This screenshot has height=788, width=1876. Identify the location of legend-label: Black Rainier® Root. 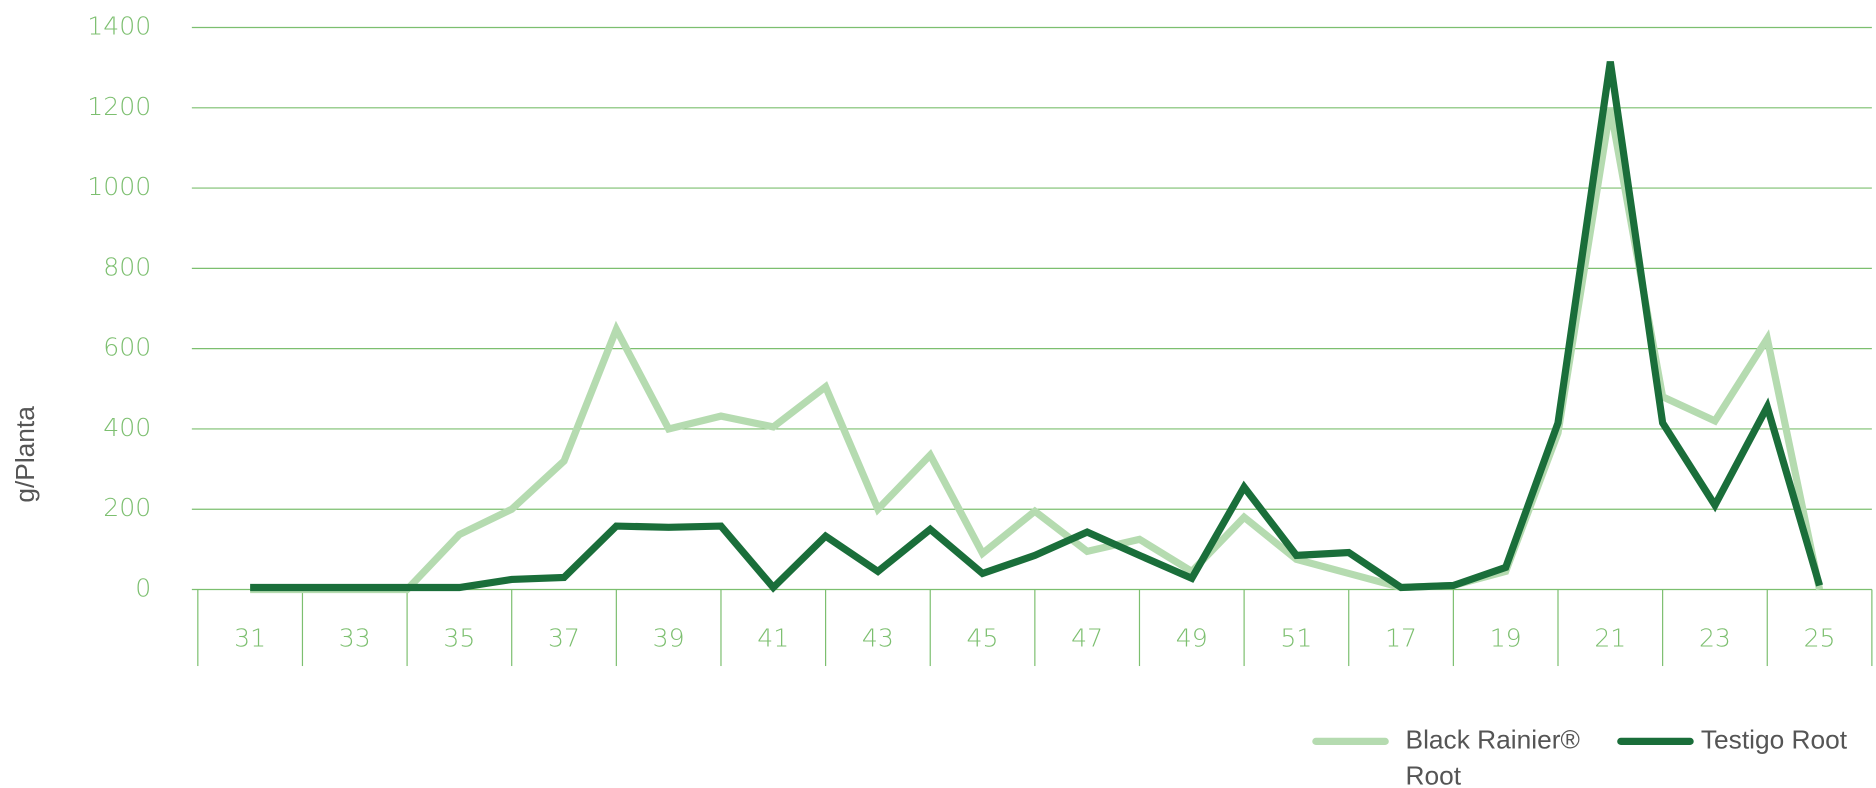
(1492, 756).